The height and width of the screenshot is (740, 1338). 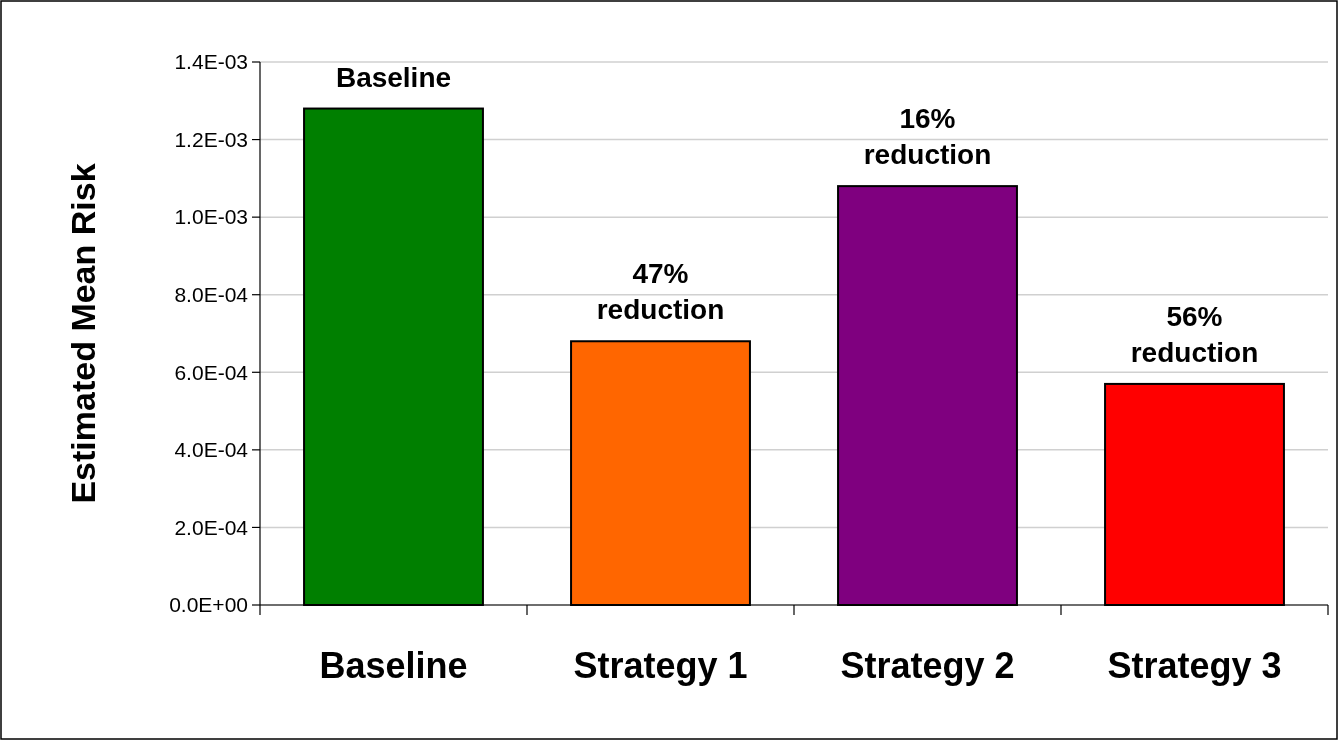 What do you see at coordinates (211, 62) in the screenshot?
I see `y-tick-label: 1.4E-03` at bounding box center [211, 62].